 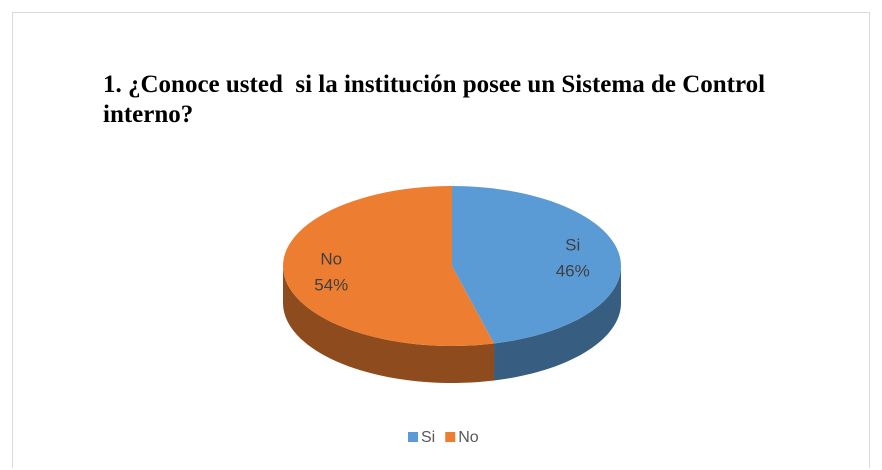 I want to click on data-label-category: Si, so click(x=572, y=244).